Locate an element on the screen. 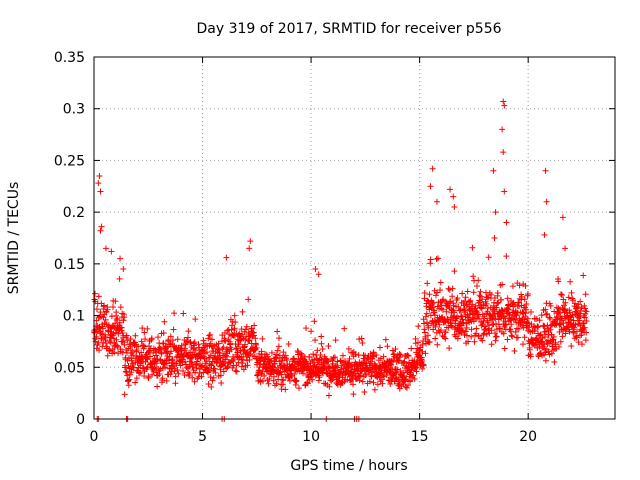 This screenshot has height=480, width=640. x-tick-label: 10 is located at coordinates (311, 437).